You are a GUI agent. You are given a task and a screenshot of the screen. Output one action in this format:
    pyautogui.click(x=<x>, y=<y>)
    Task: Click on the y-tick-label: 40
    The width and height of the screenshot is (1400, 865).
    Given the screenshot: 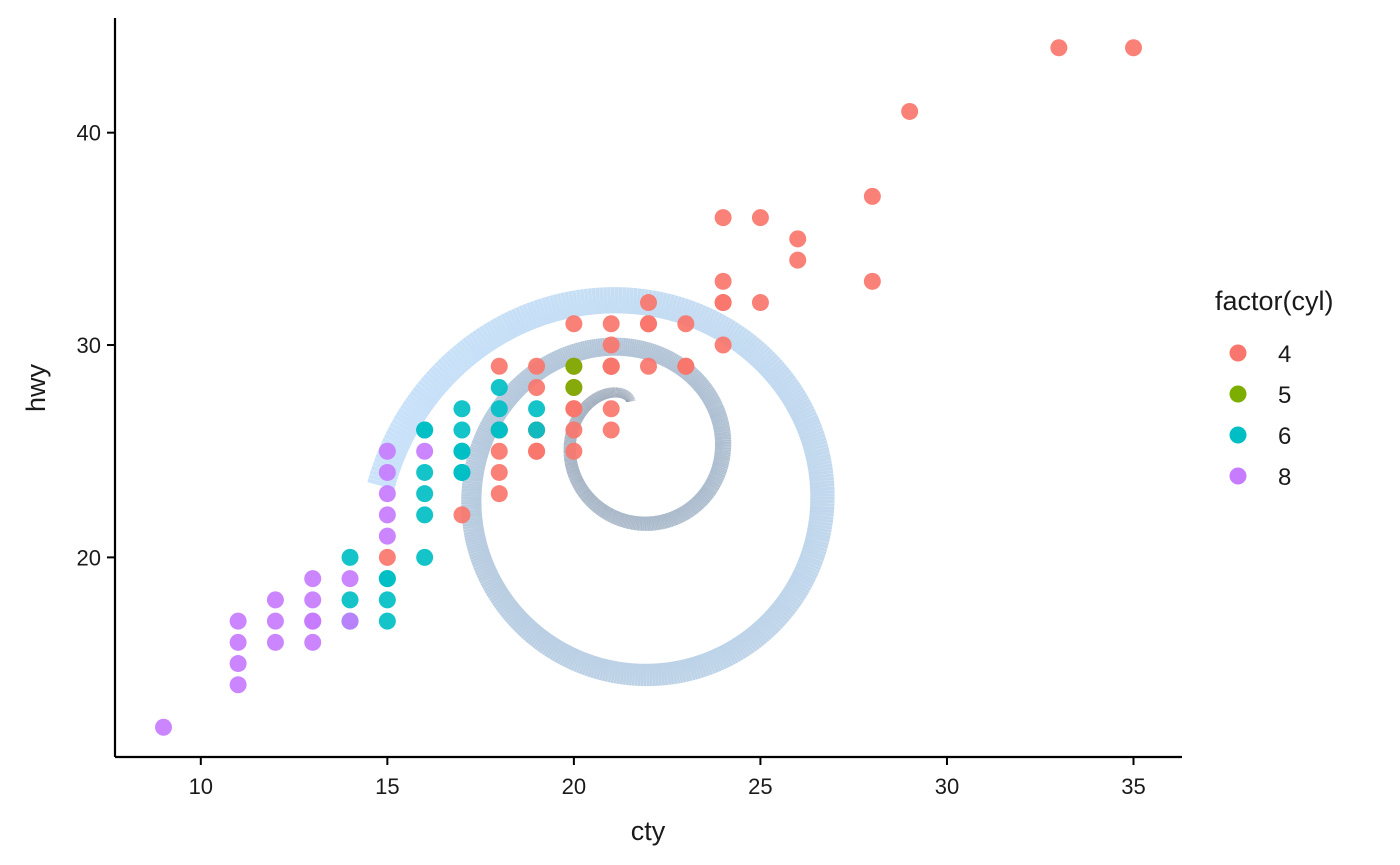 What is the action you would take?
    pyautogui.click(x=89, y=133)
    